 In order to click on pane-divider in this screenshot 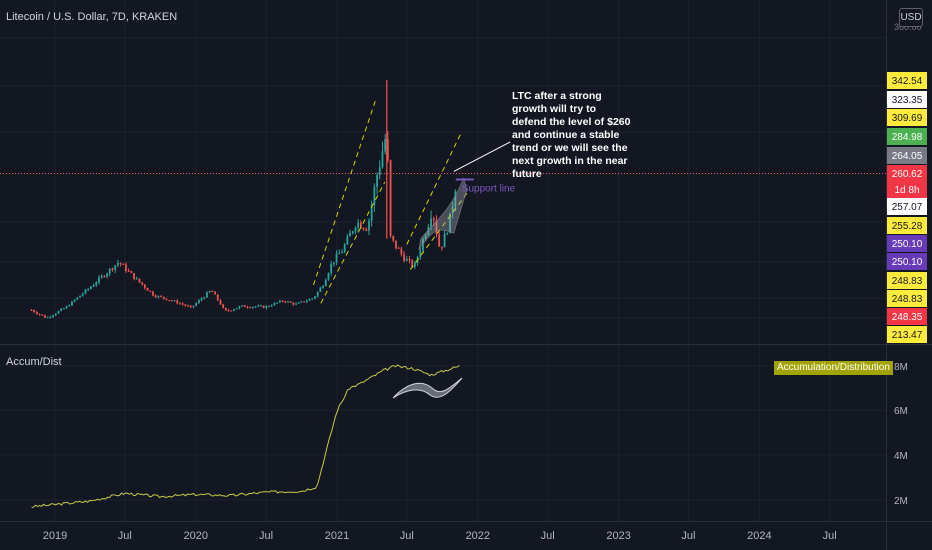, I will do `click(466, 344)`.